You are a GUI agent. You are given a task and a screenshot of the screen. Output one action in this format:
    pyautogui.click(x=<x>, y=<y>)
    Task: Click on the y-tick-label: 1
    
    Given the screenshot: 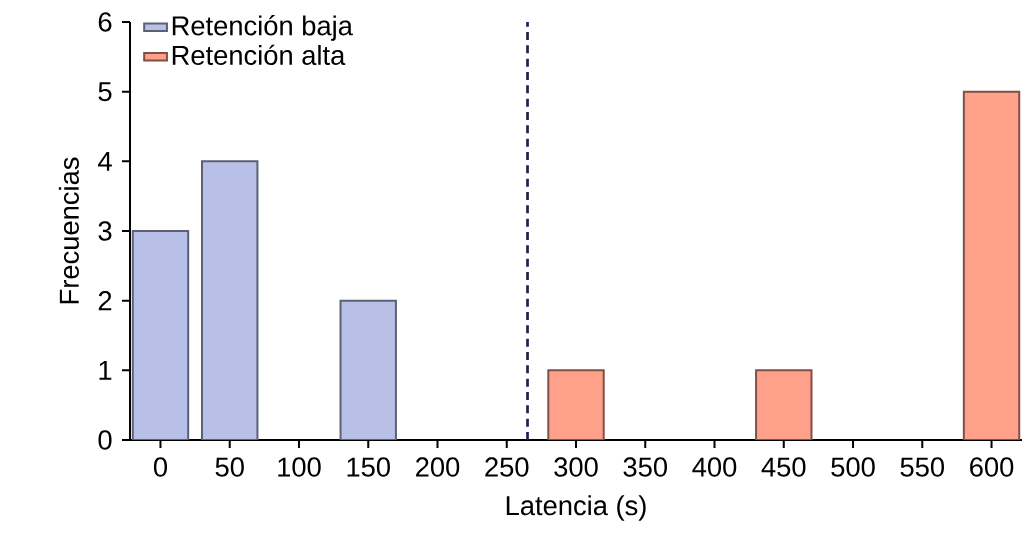 What is the action you would take?
    pyautogui.click(x=105, y=370)
    